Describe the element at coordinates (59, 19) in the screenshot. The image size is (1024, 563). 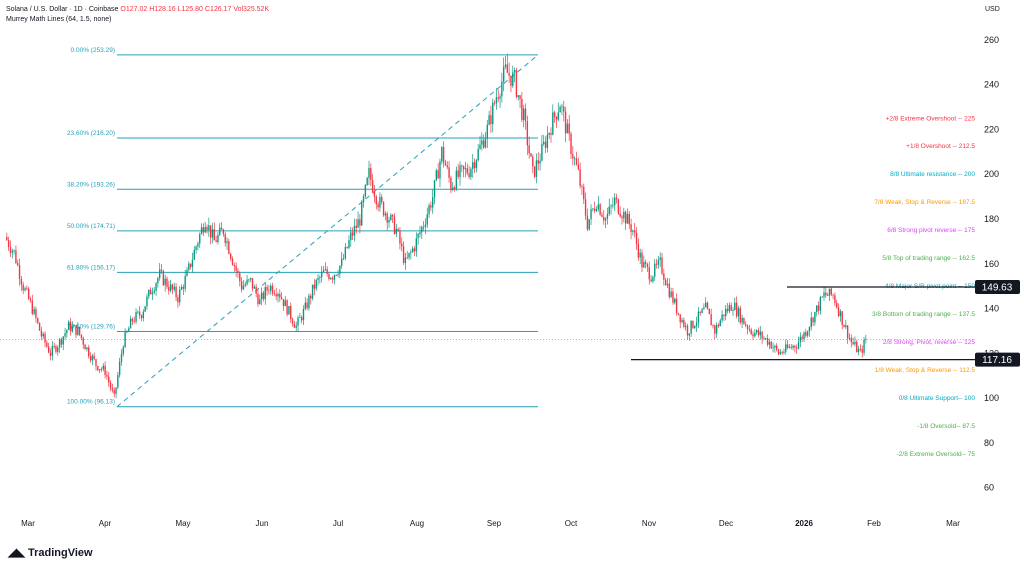
I see `indicator-label: Murrey Math Lines (64, 1.5, none)` at that location.